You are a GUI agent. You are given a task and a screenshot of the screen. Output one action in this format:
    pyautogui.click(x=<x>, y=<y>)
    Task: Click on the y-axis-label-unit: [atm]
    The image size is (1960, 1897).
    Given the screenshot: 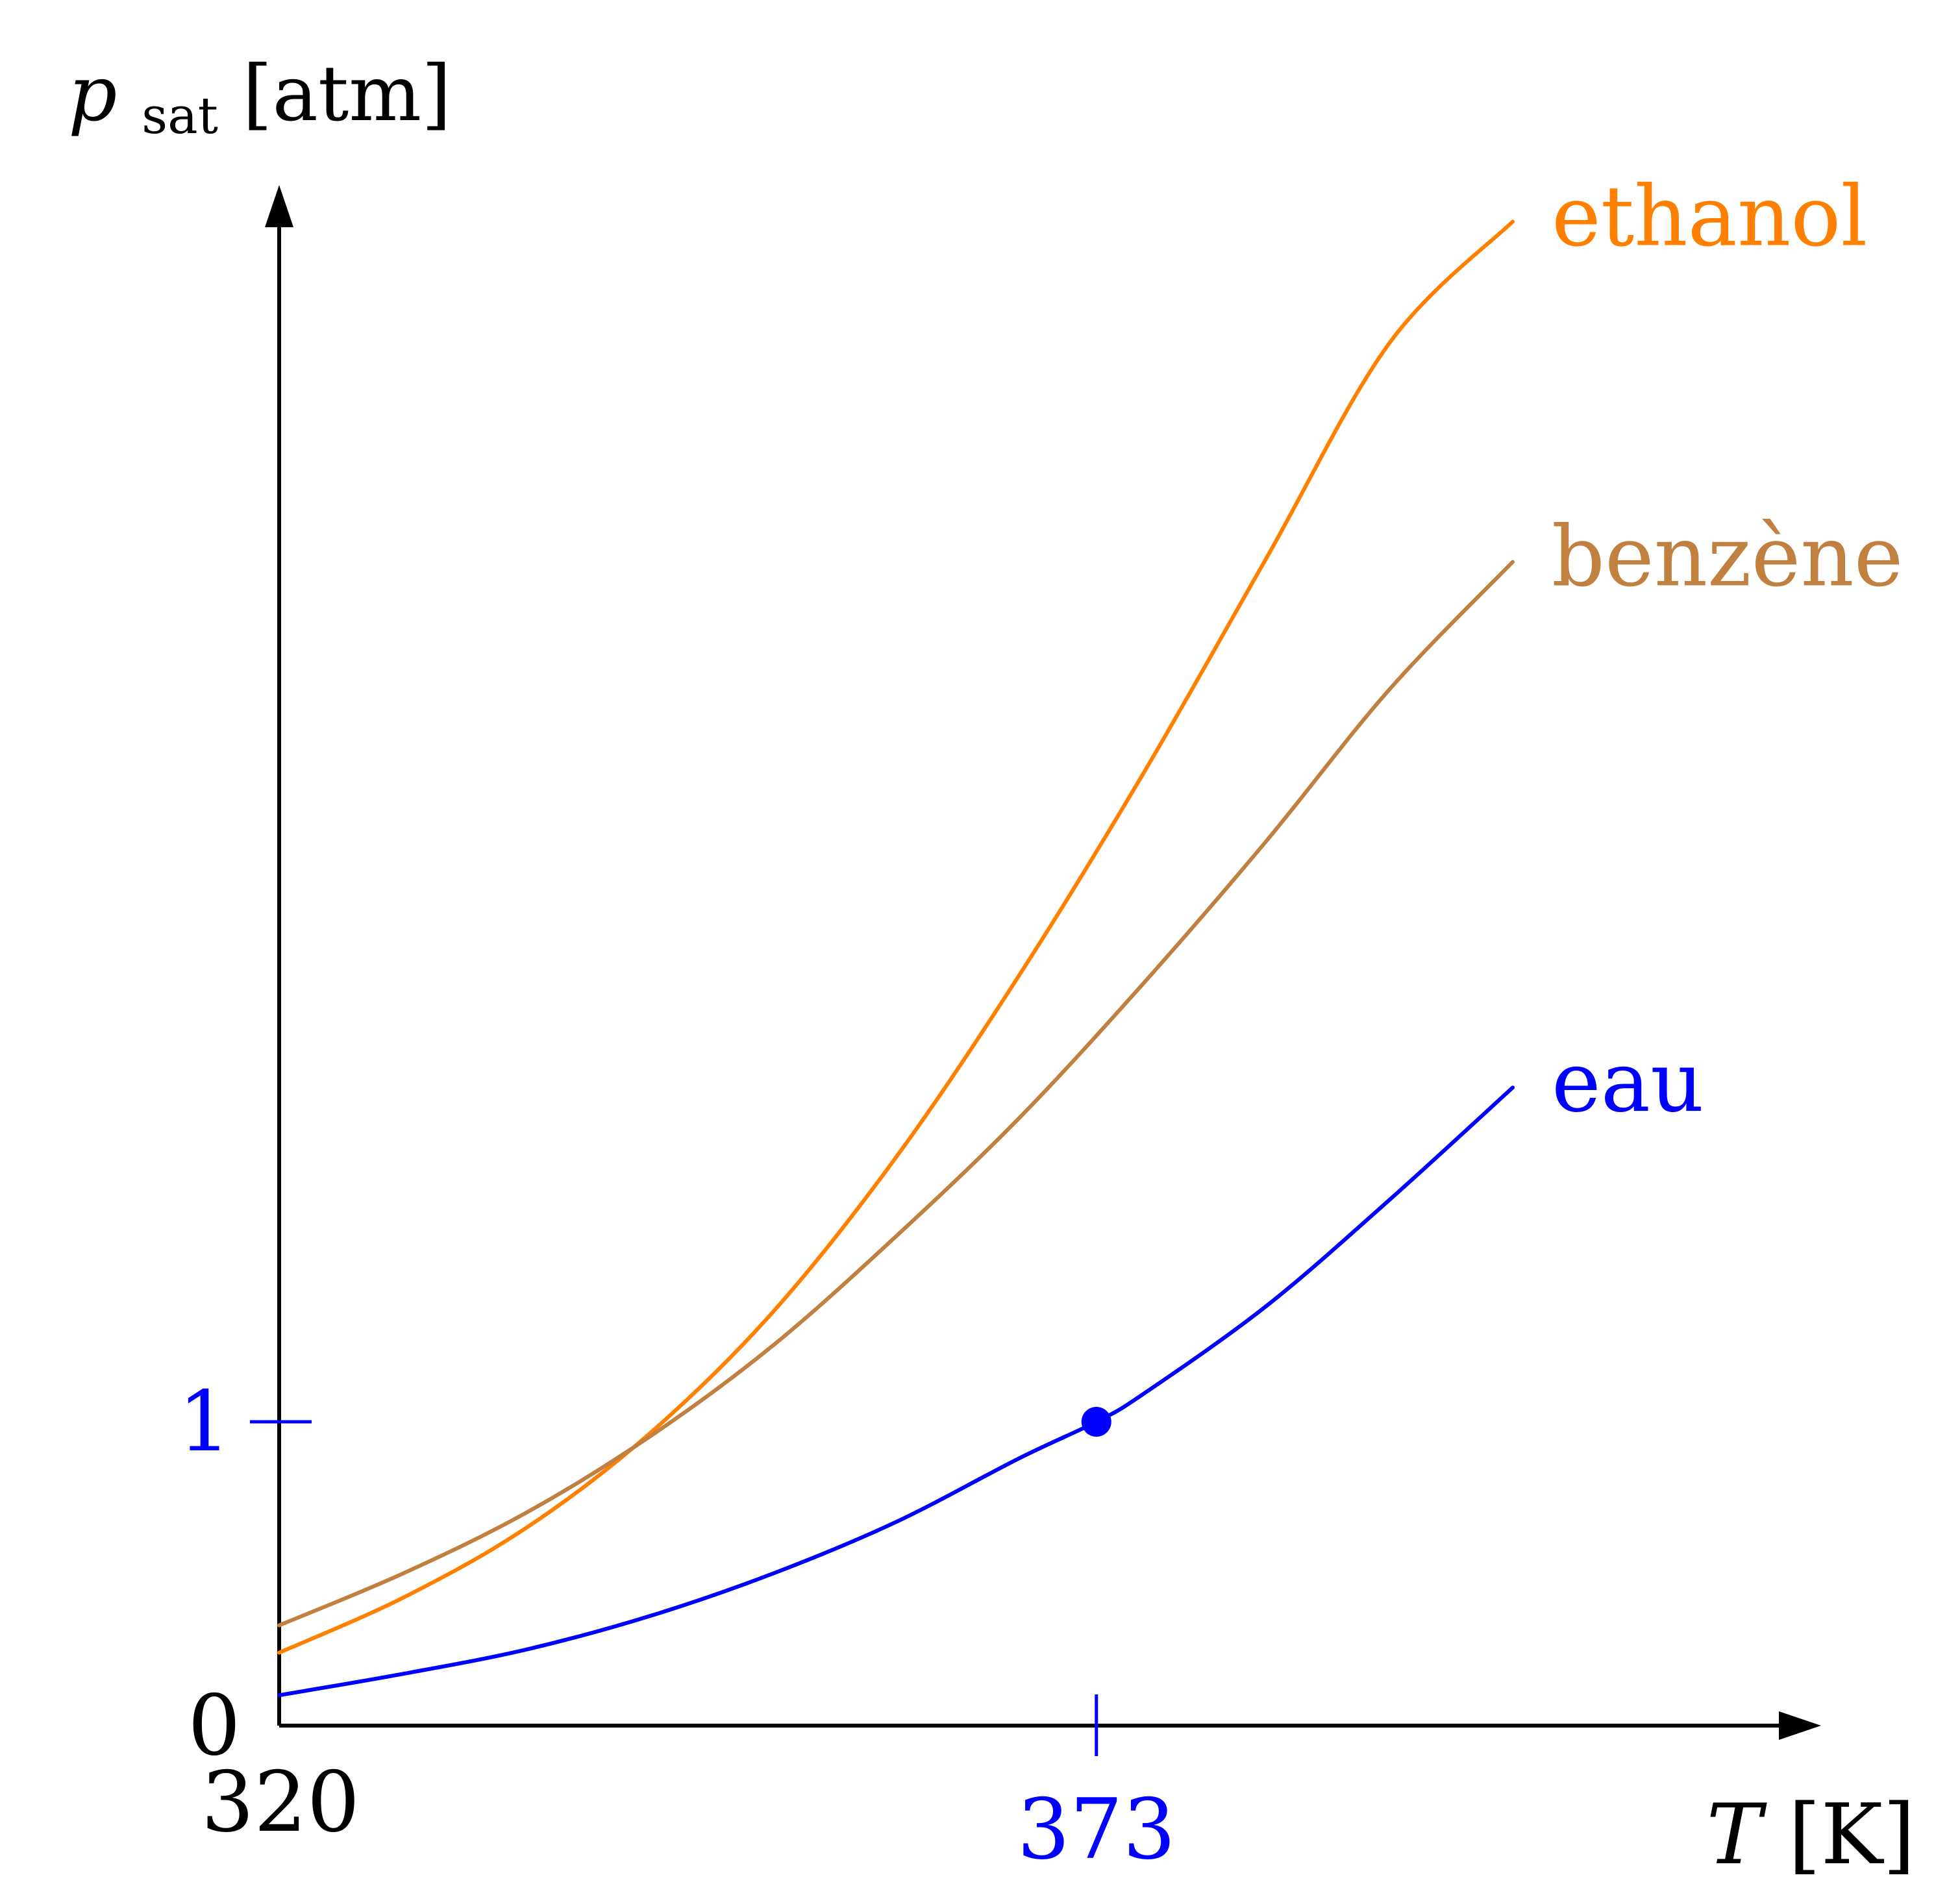 What is the action you would take?
    pyautogui.click(x=346, y=93)
    